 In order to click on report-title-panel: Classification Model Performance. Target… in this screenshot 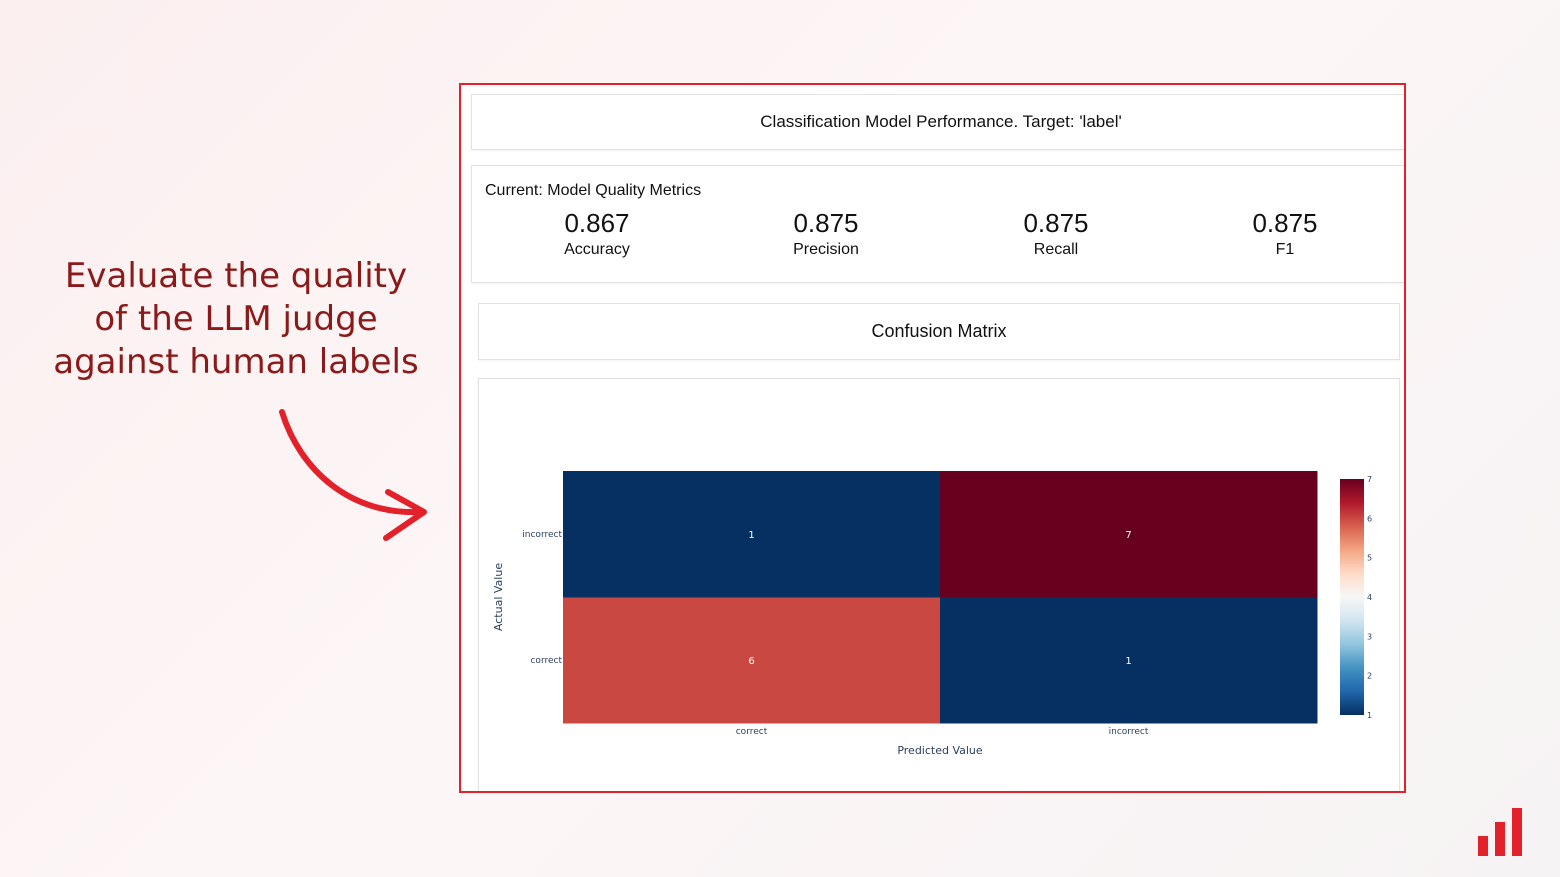, I will do `click(937, 122)`.